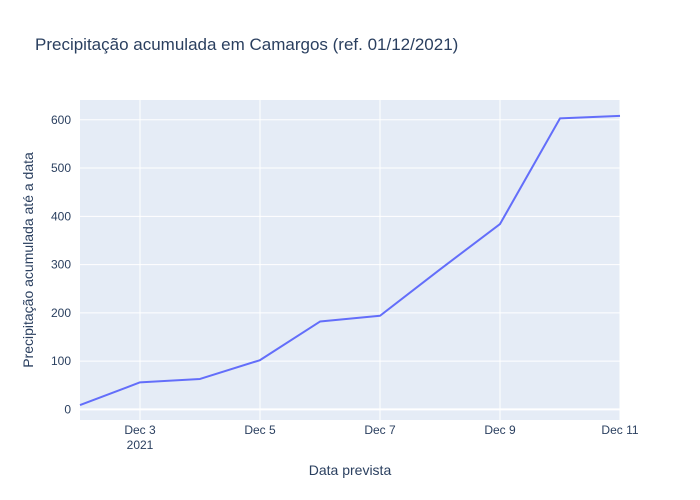 The height and width of the screenshot is (500, 700). Describe the element at coordinates (260, 430) in the screenshot. I see `x-tick-label: Dec 5` at that location.